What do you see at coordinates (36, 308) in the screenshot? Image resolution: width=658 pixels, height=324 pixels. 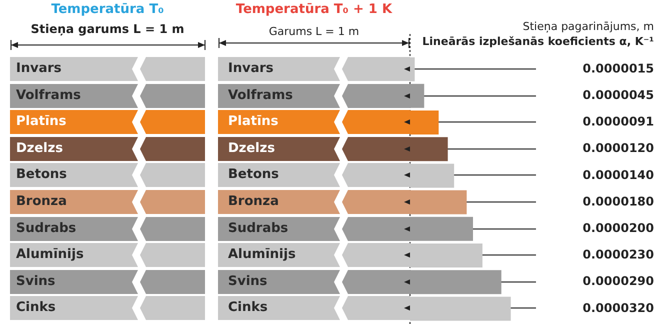 I see `y-tick-label: Cinks` at bounding box center [36, 308].